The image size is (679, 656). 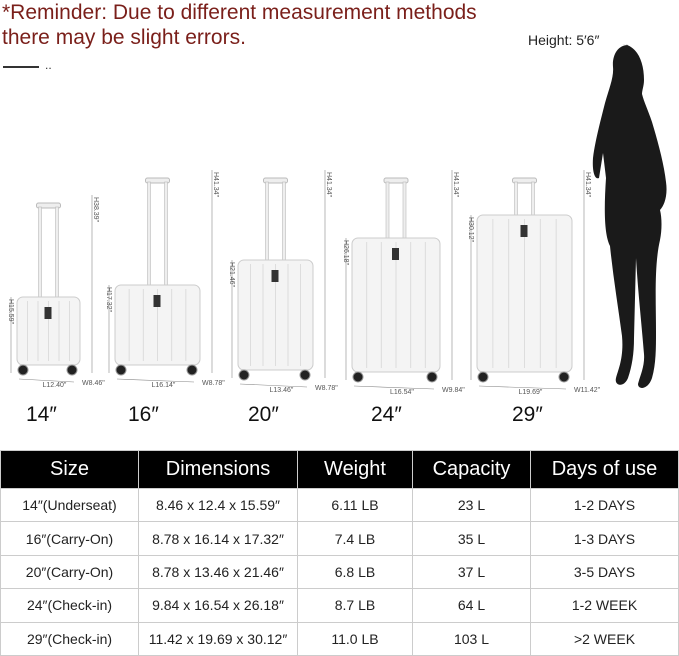 I want to click on person-height-label: Height: 5′6″, so click(x=564, y=40).